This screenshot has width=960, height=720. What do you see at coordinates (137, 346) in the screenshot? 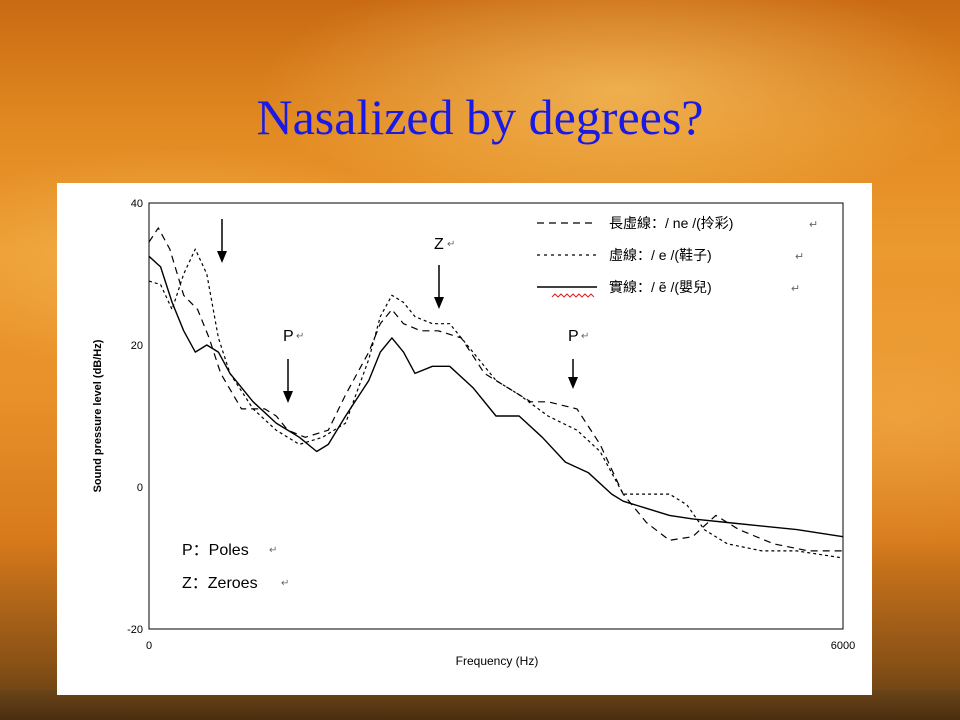
I see `y-tick-label: 20` at bounding box center [137, 346].